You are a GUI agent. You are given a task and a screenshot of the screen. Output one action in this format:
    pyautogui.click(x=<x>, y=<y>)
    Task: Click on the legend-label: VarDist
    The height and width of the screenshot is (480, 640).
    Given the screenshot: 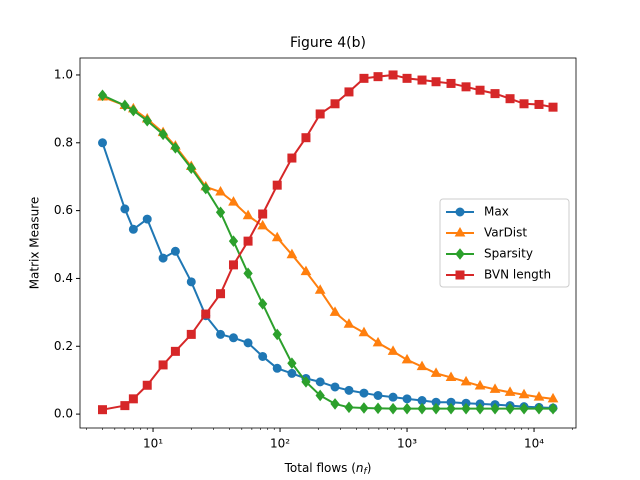 What is the action you would take?
    pyautogui.click(x=505, y=233)
    